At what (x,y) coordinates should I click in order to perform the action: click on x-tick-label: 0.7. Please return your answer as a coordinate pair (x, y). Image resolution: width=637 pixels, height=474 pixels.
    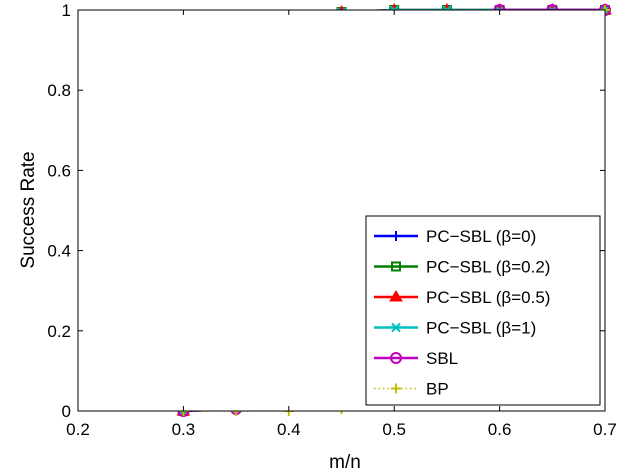
    Looking at the image, I should click on (605, 429).